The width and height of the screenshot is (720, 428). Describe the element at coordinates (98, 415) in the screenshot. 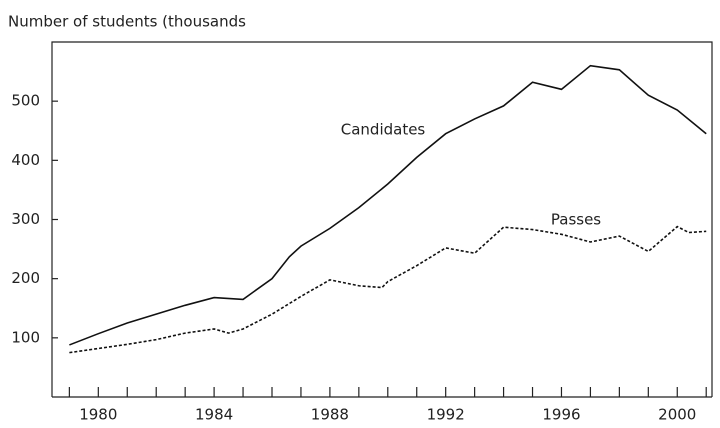

I see `x-tick-label: 1980` at that location.